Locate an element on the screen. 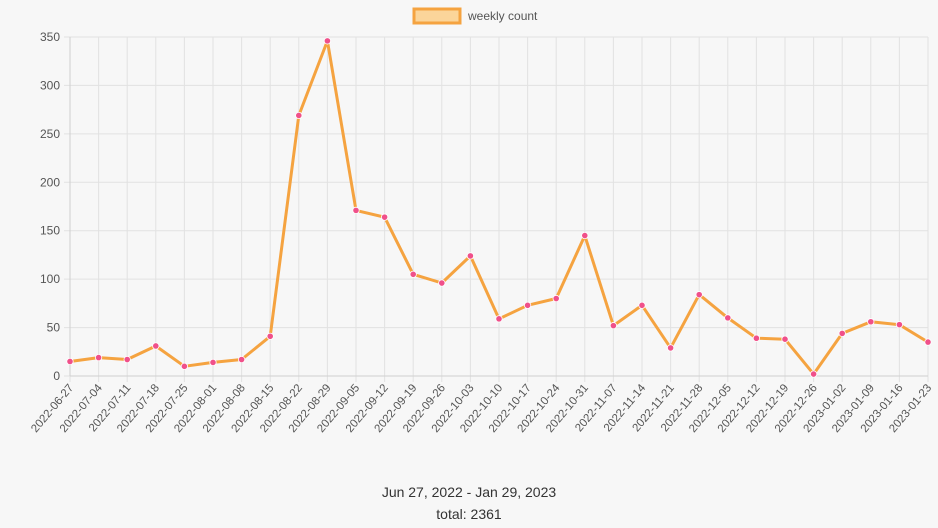  y-axis-ticks: 0 50 100 150 200 250 300 350 is located at coordinates (50, 206).